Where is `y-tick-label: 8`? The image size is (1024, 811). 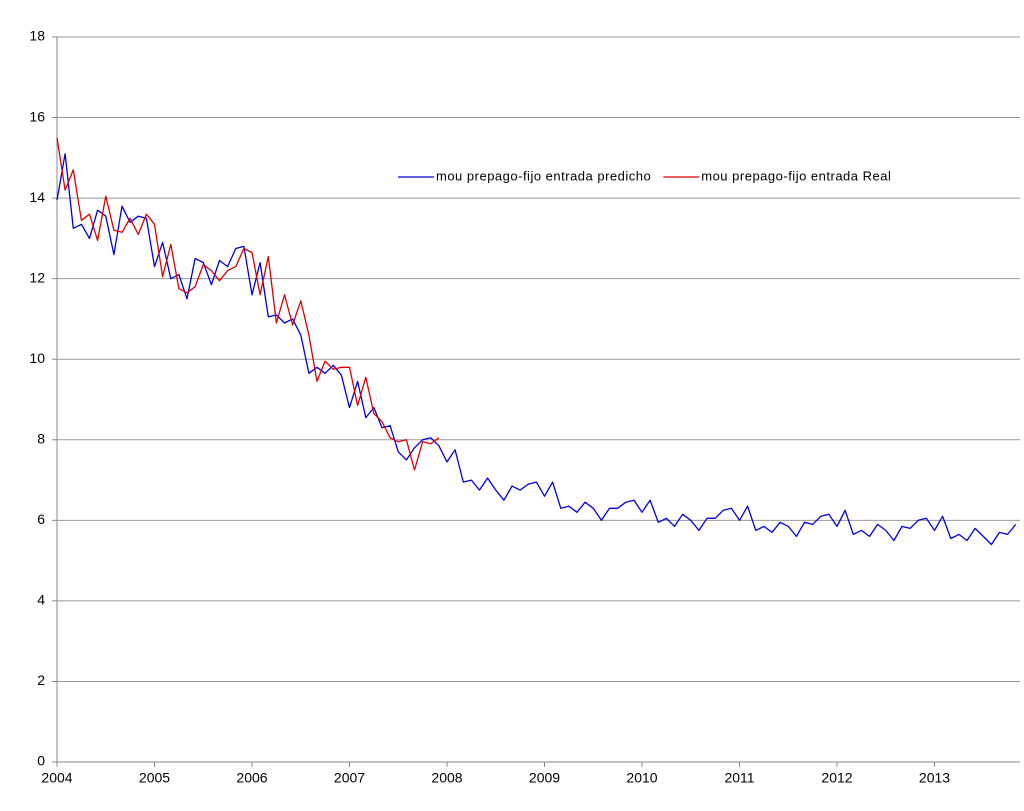
y-tick-label: 8 is located at coordinates (41, 438).